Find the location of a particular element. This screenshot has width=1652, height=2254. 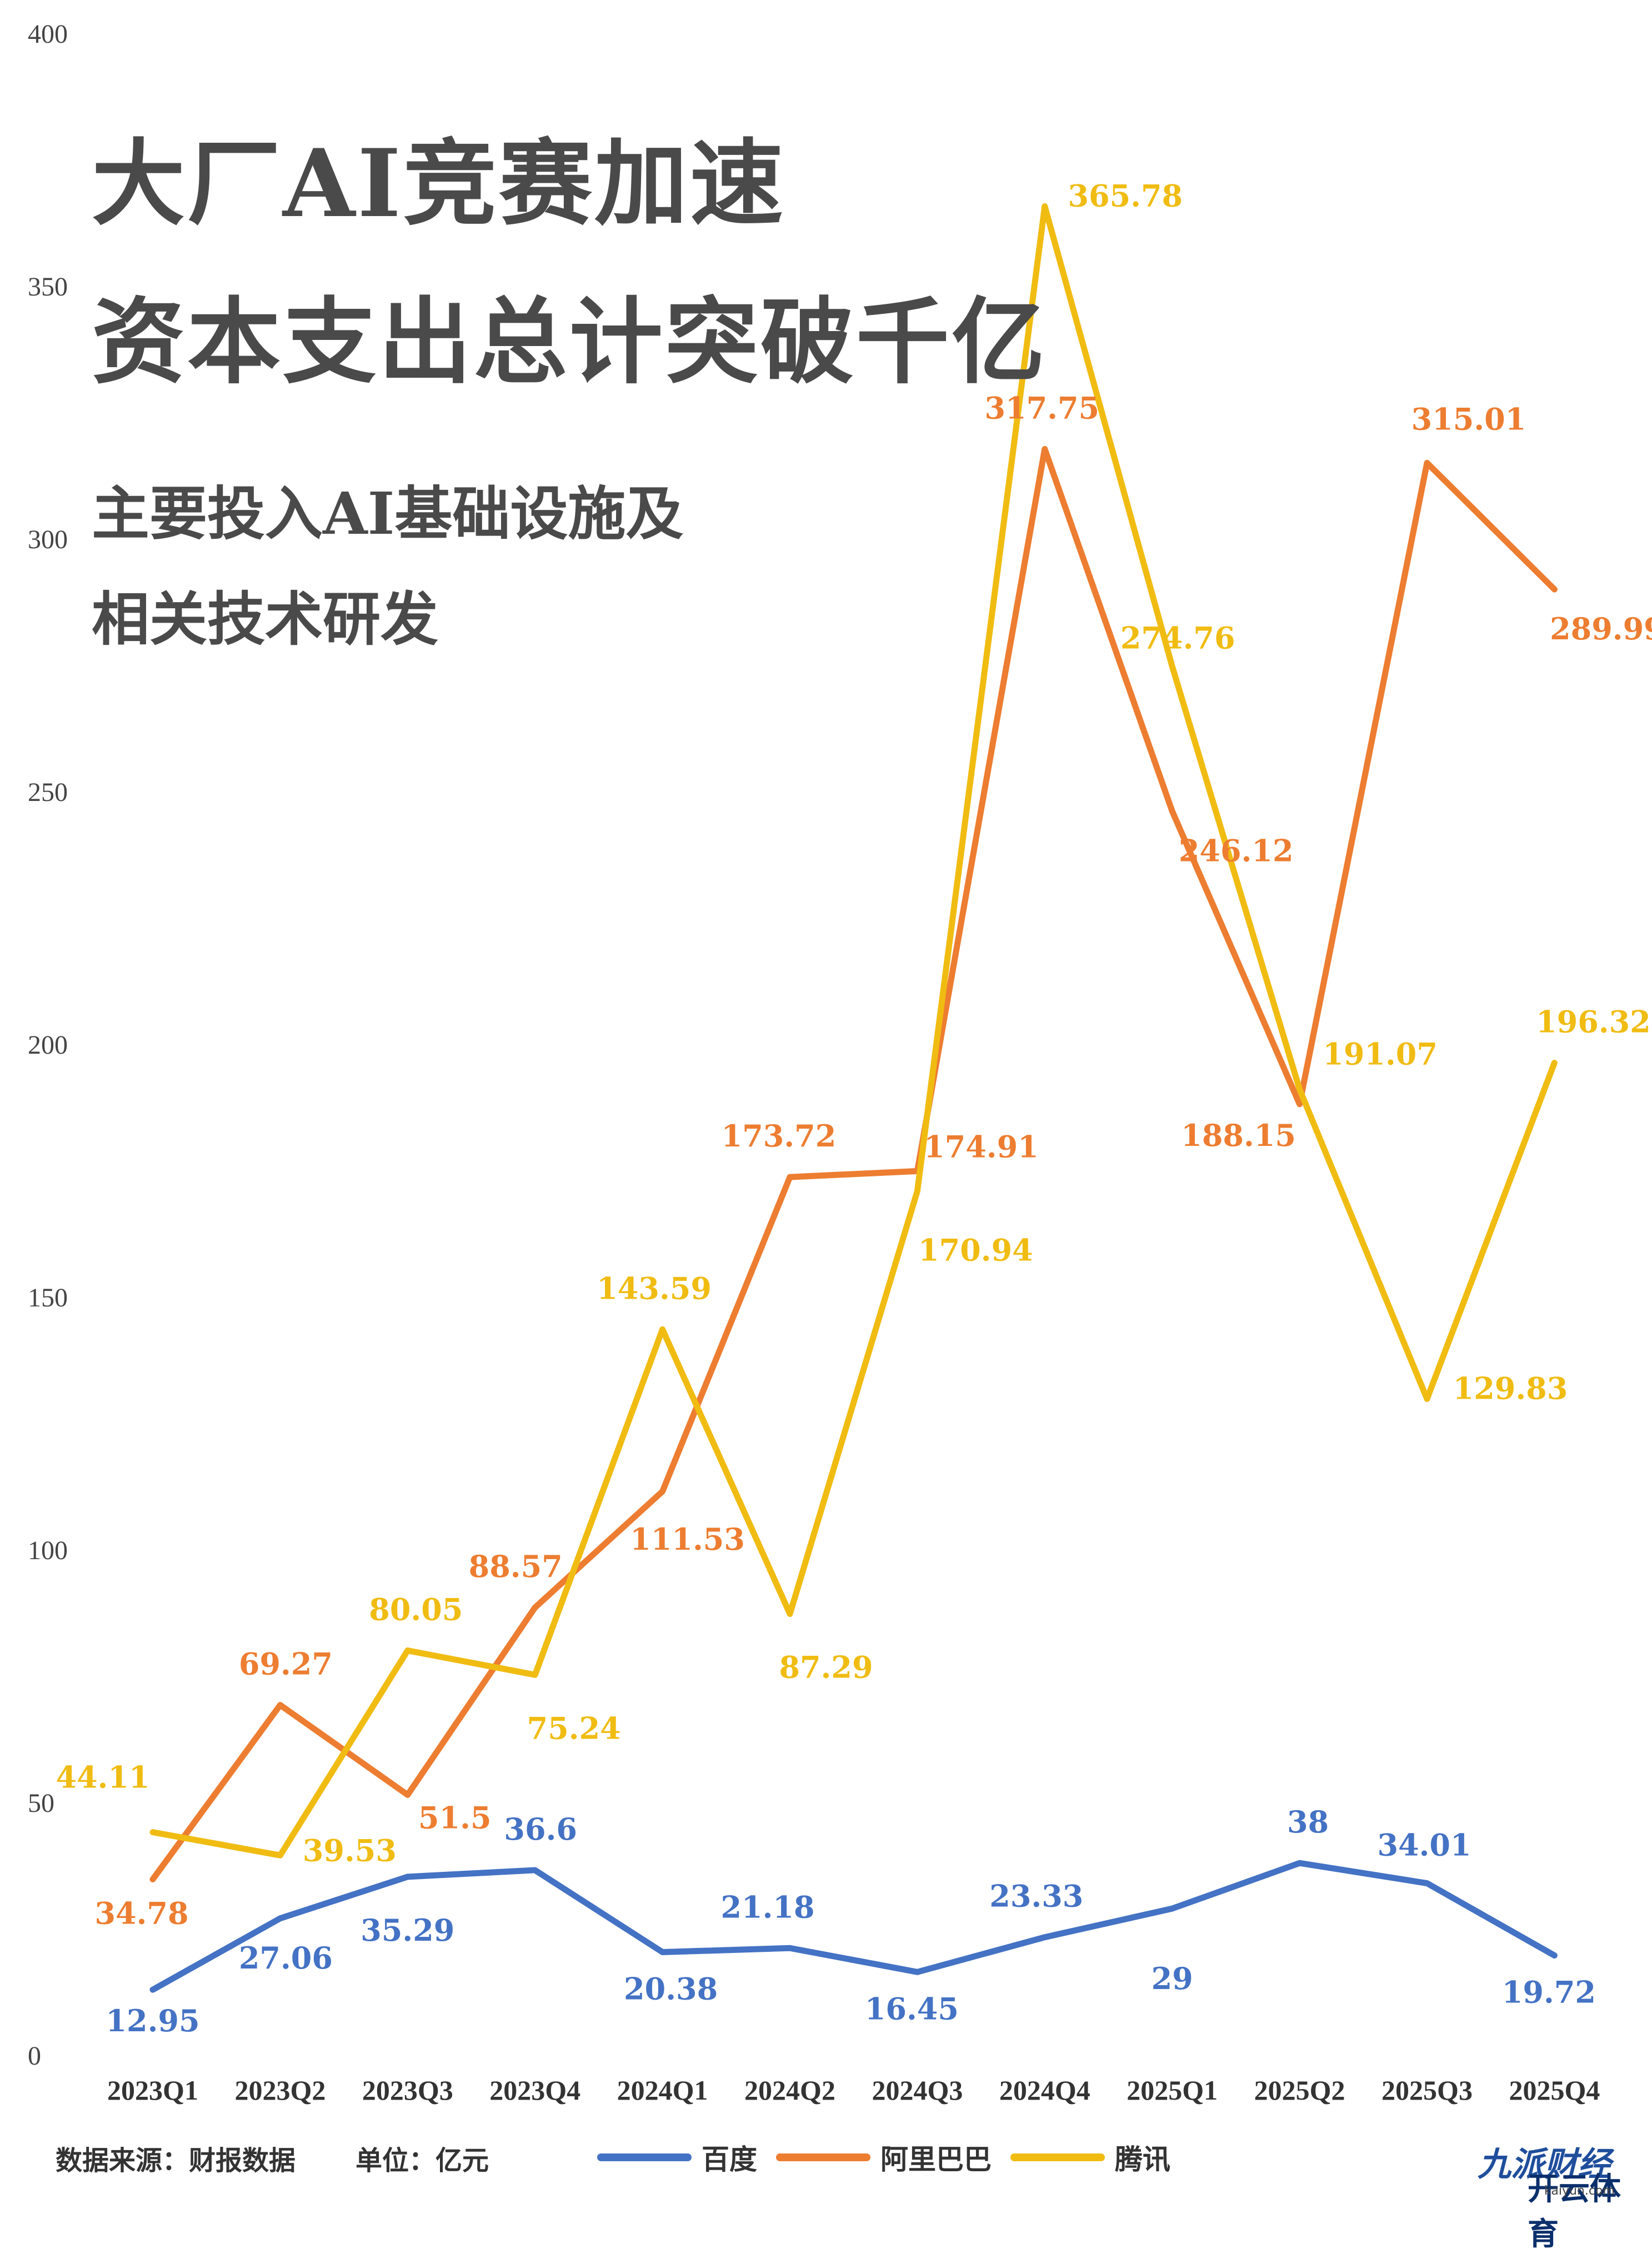

data-label: 315.01 is located at coordinates (1469, 419).